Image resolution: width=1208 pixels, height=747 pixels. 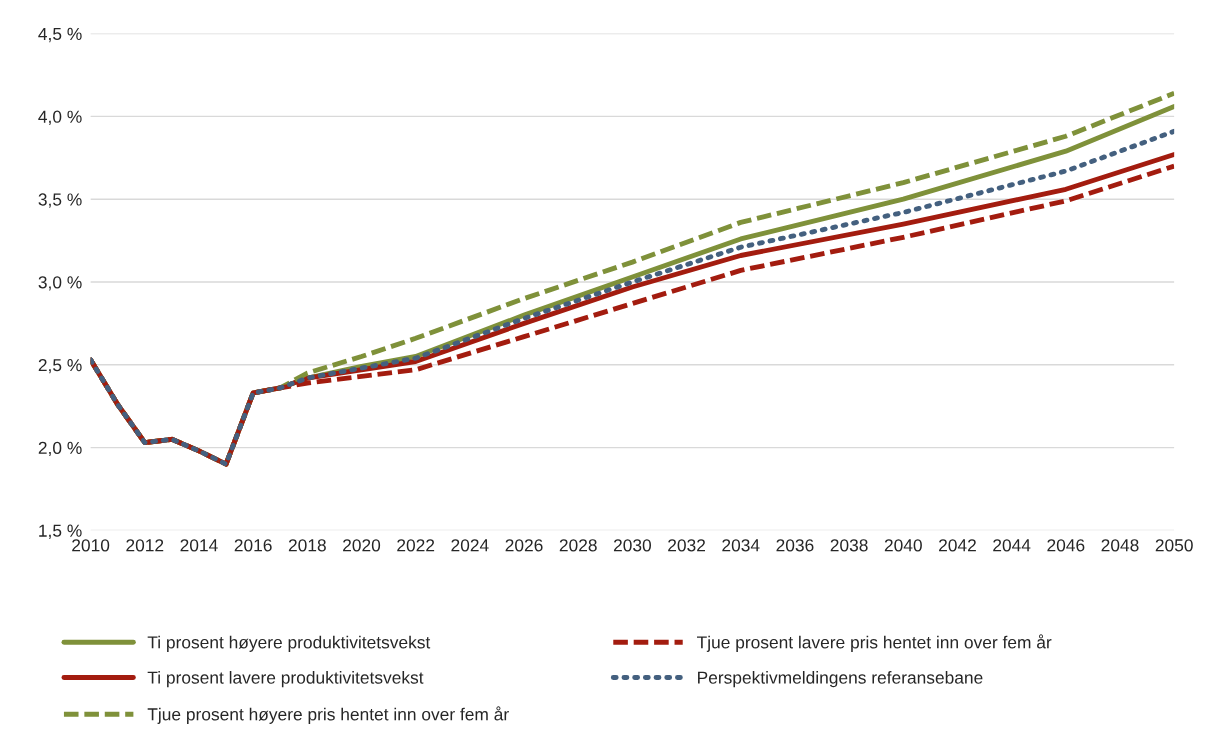 What do you see at coordinates (840, 679) in the screenshot?
I see `legend-label: Perspektivmeldingens referansebane` at bounding box center [840, 679].